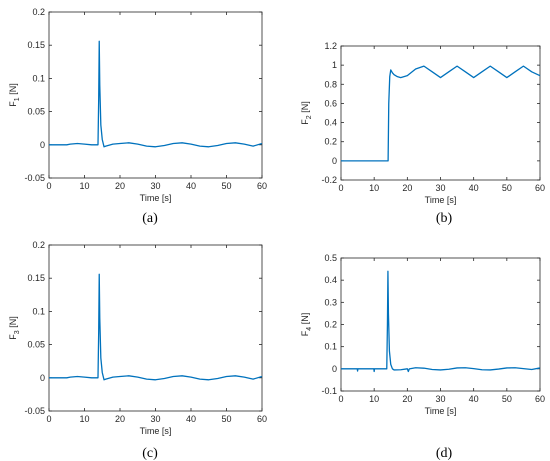  What do you see at coordinates (150, 218) in the screenshot?
I see `panel-label: (a)` at bounding box center [150, 218].